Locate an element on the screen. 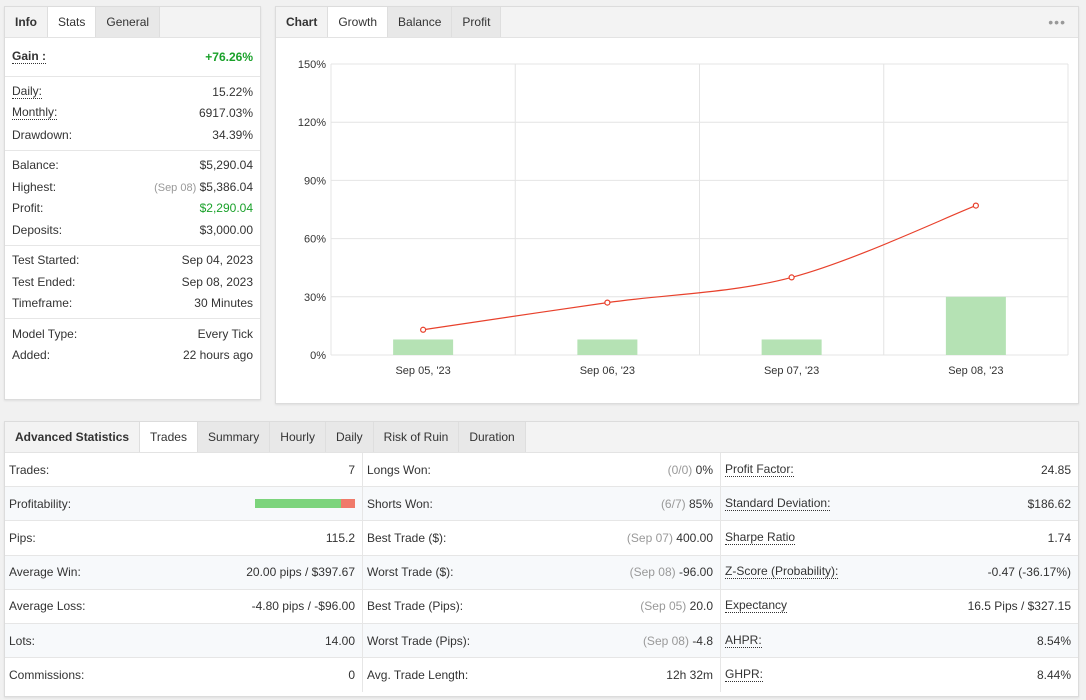  standard-deviation-label: Standard Deviation: is located at coordinates (778, 503).